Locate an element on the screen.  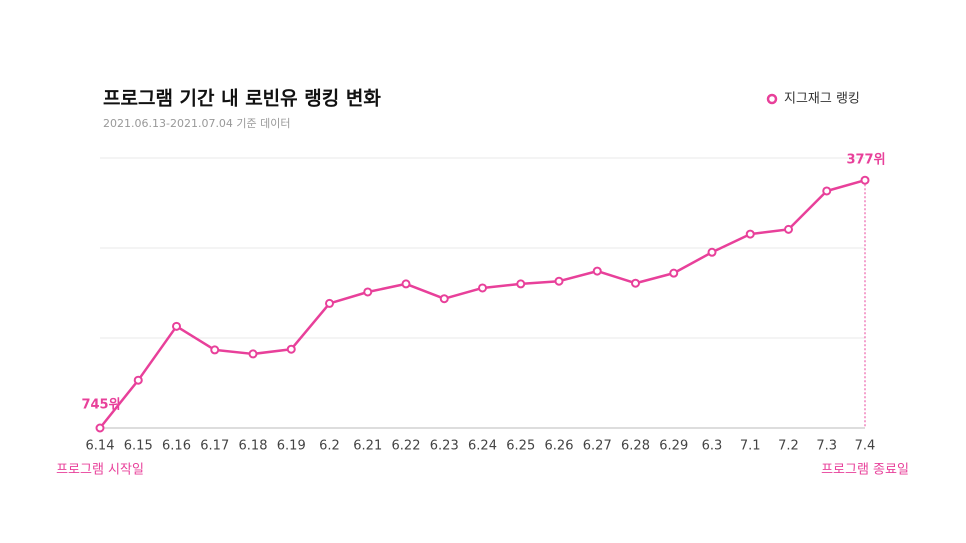
chart-title: 프로그램 기간 내 로빈유 랭킹 변화 is located at coordinates (242, 99).